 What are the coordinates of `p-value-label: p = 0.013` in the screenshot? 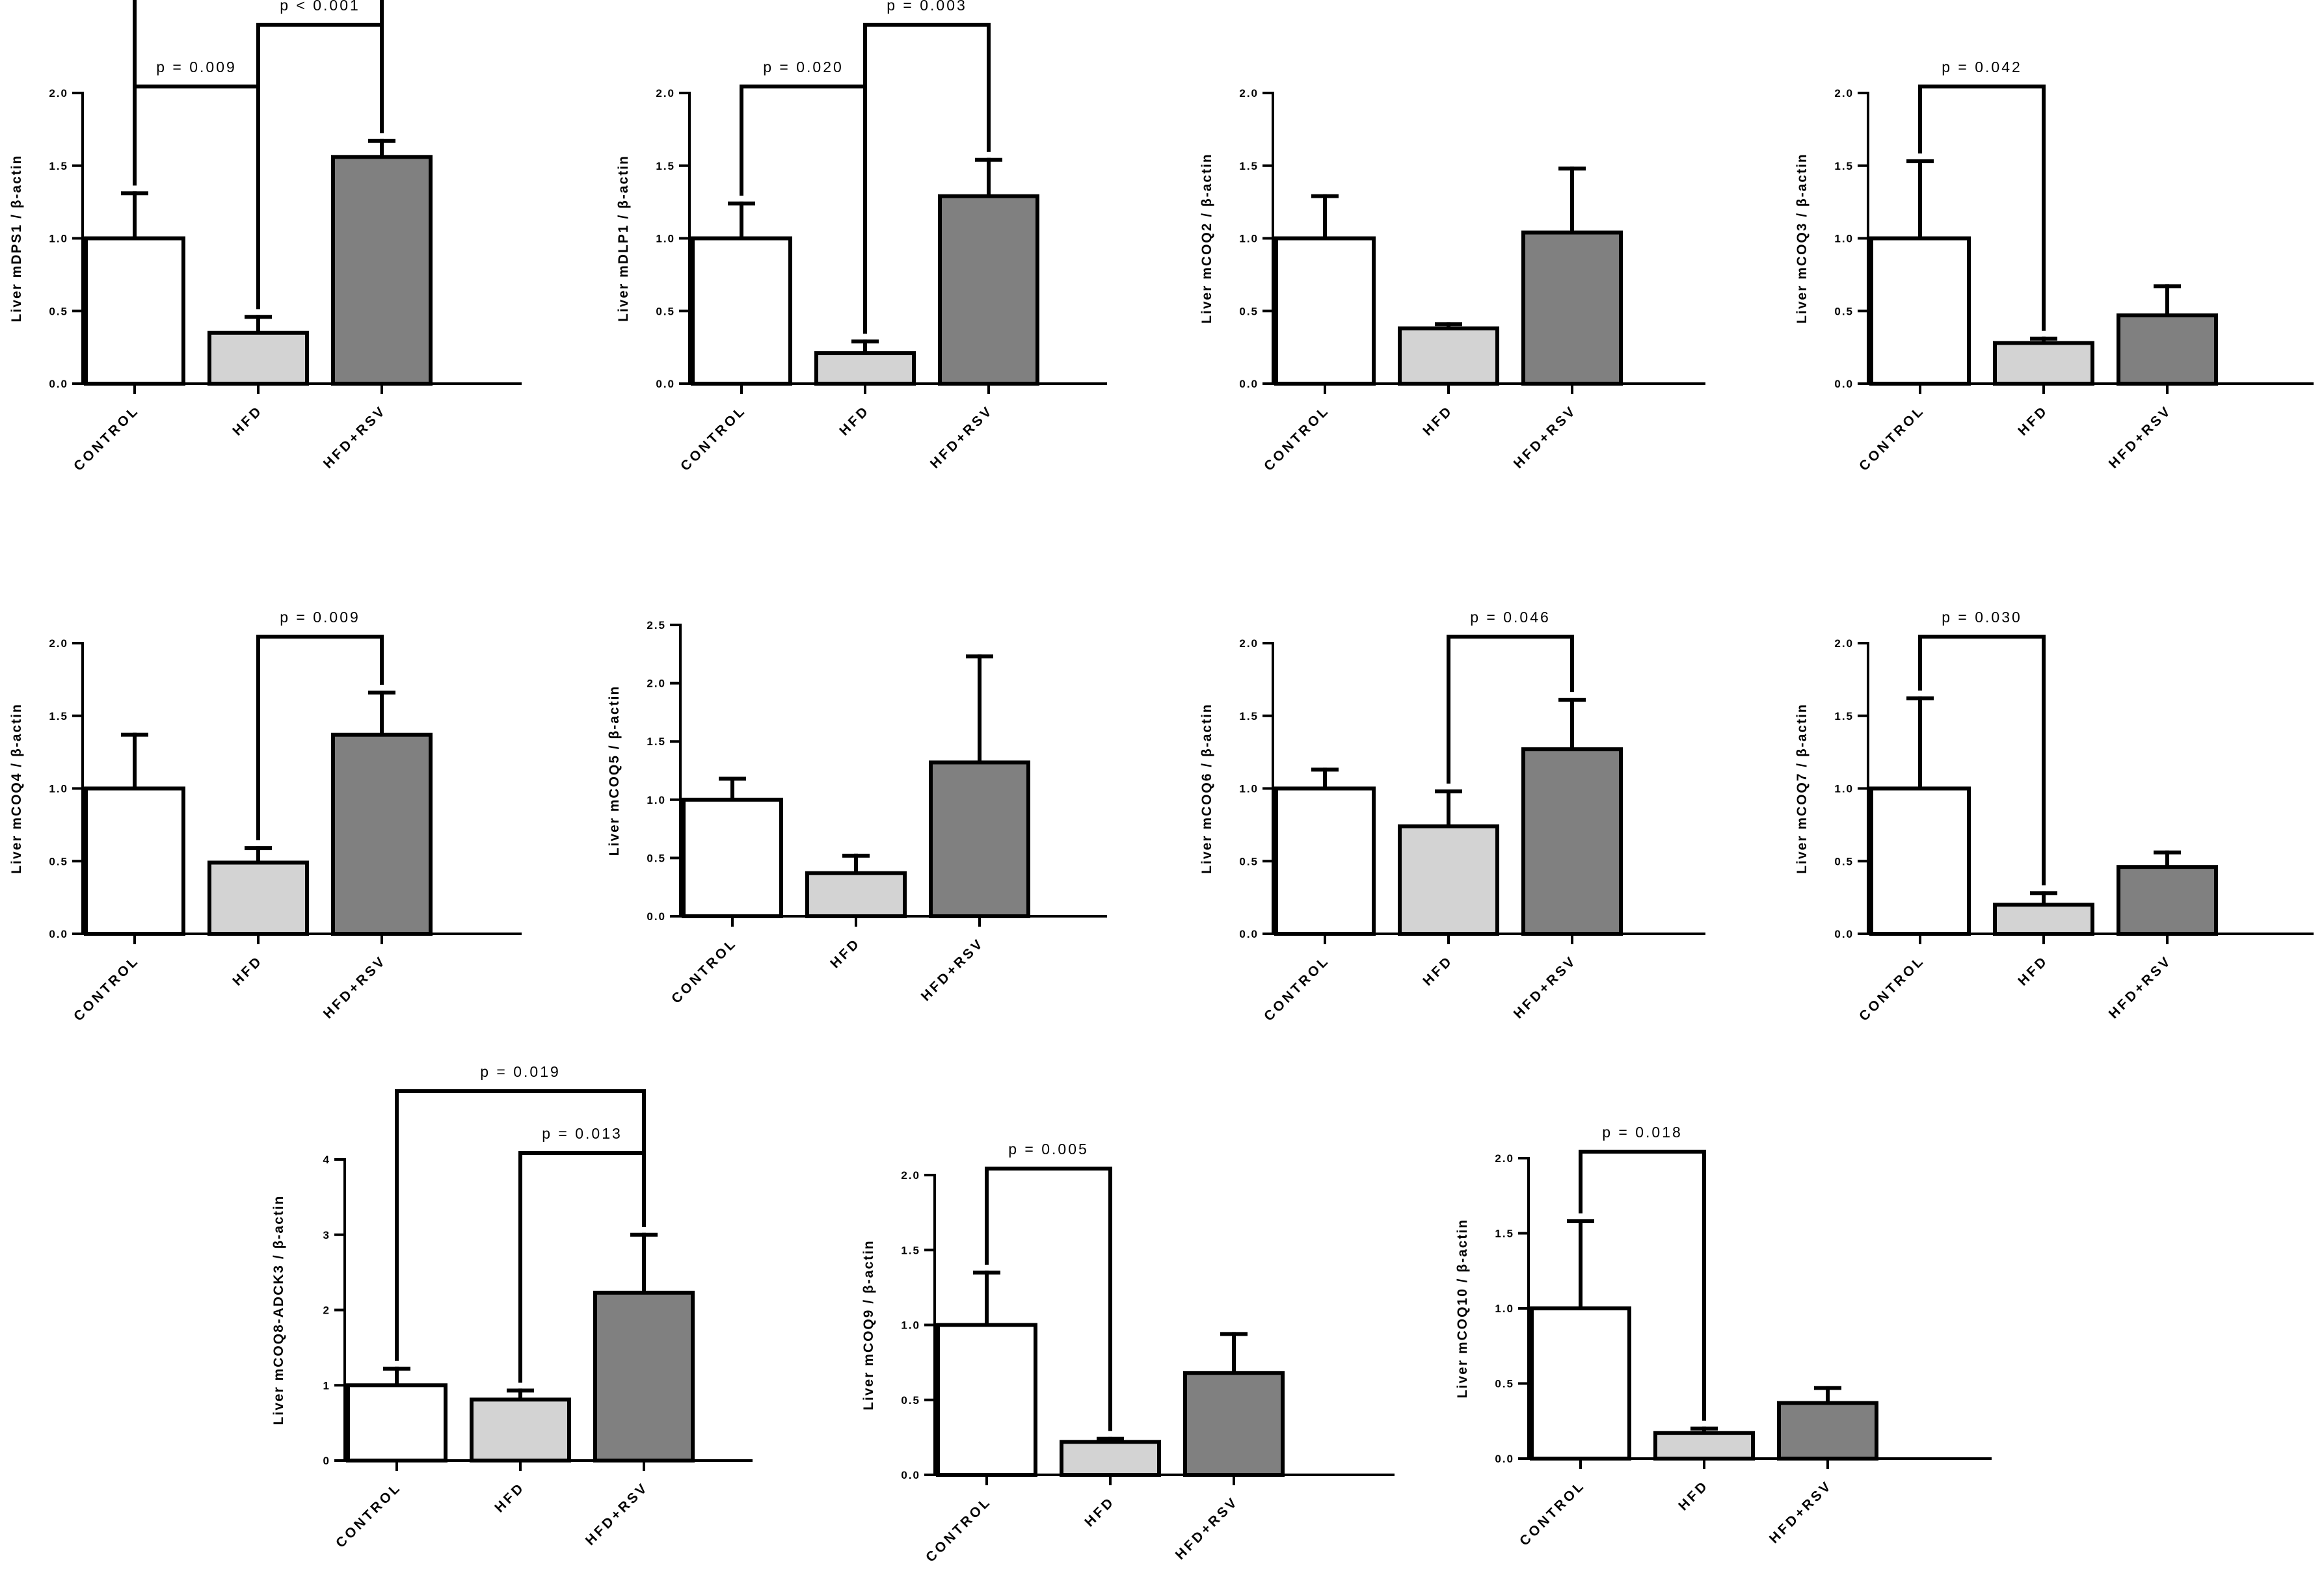 It's located at (582, 1134).